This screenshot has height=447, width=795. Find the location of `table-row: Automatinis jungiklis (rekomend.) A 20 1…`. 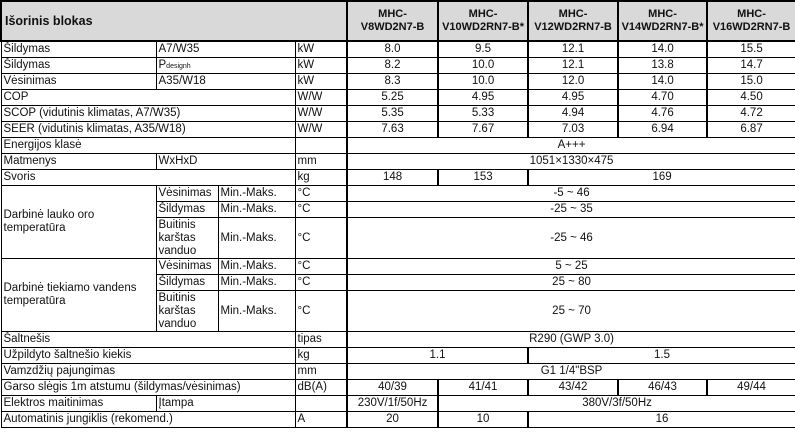

table-row: Automatinis jungiklis (rekomend.) A 20 1… is located at coordinates (397, 419).